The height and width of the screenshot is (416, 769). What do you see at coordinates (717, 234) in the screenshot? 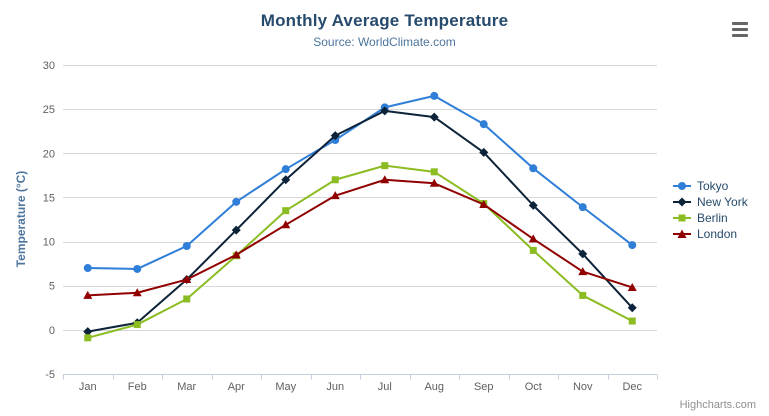
I see `legend-label: London` at bounding box center [717, 234].